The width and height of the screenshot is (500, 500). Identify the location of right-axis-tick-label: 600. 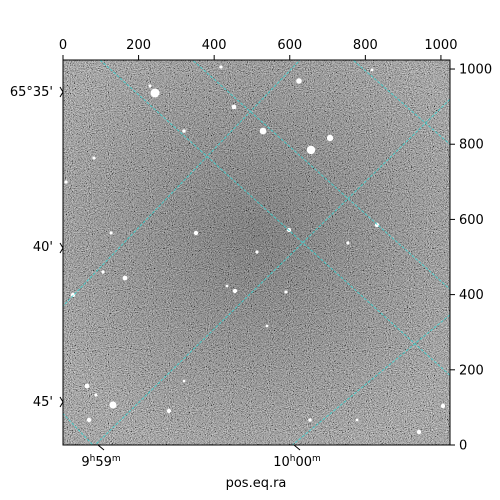
(471, 220).